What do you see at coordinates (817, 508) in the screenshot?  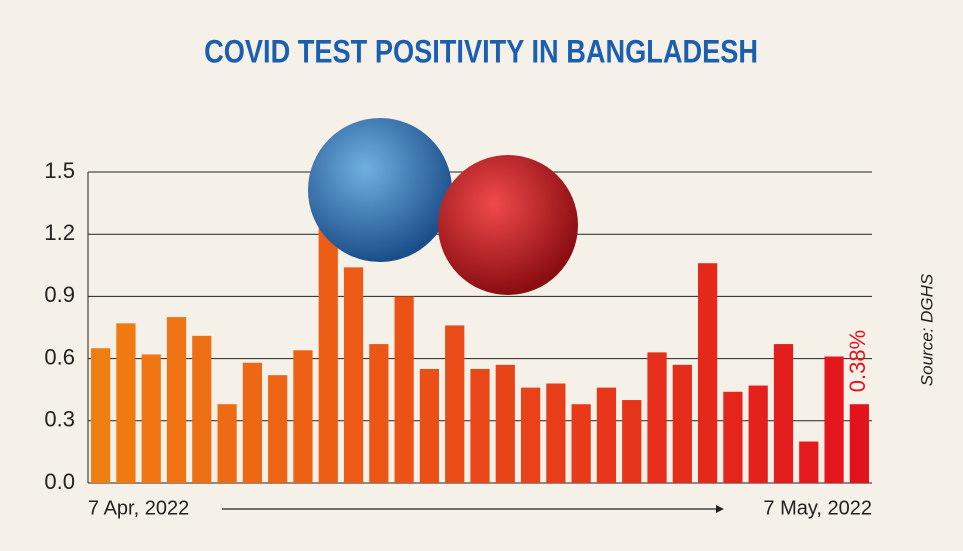 I see `x-tick-label: 7 May, 2022` at bounding box center [817, 508].